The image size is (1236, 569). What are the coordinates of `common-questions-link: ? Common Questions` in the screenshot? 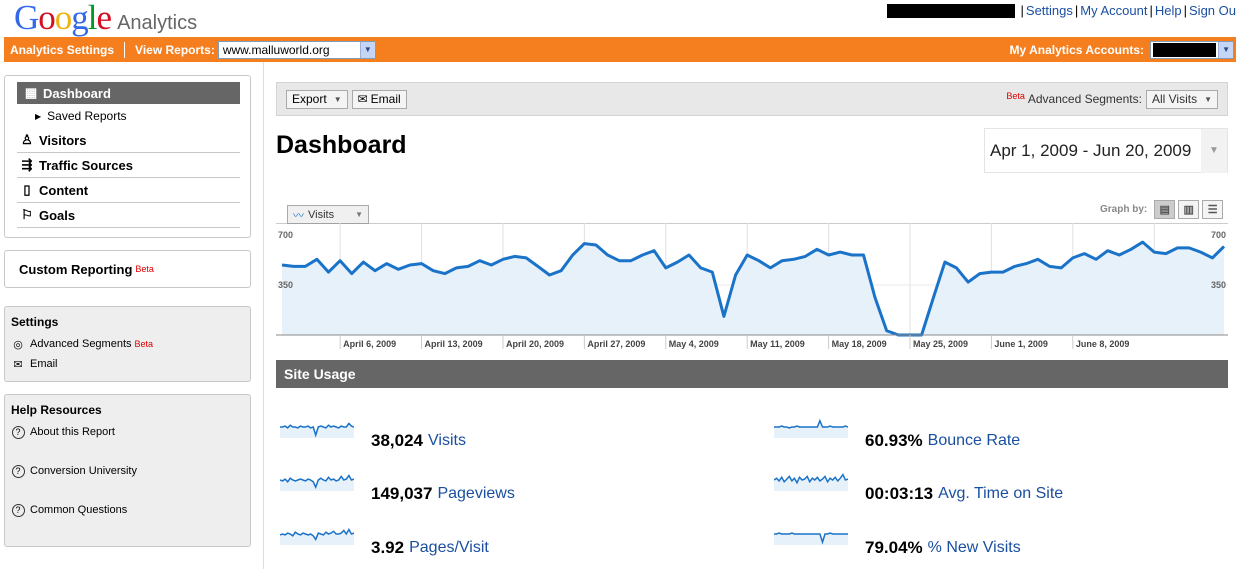 It's located at (127, 510).